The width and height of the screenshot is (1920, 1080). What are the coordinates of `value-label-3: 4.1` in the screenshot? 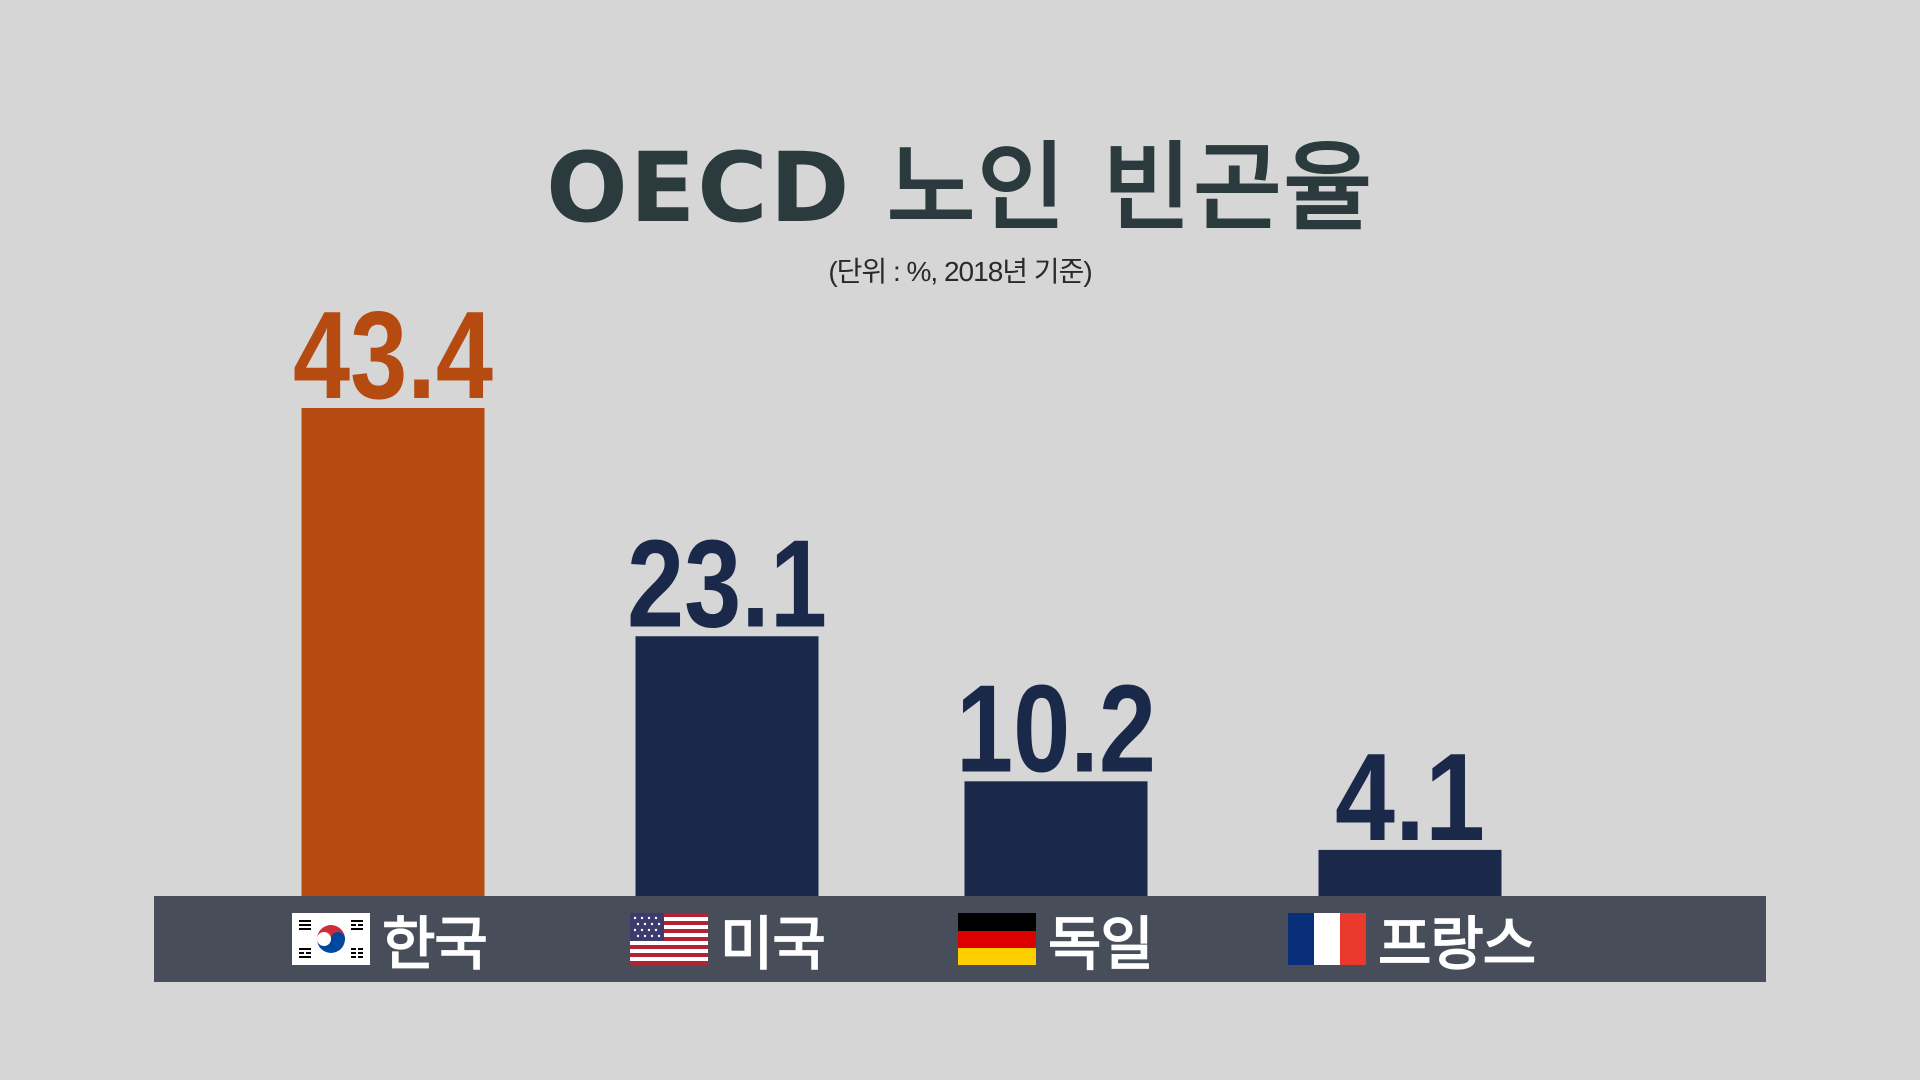 It's located at (1410, 798).